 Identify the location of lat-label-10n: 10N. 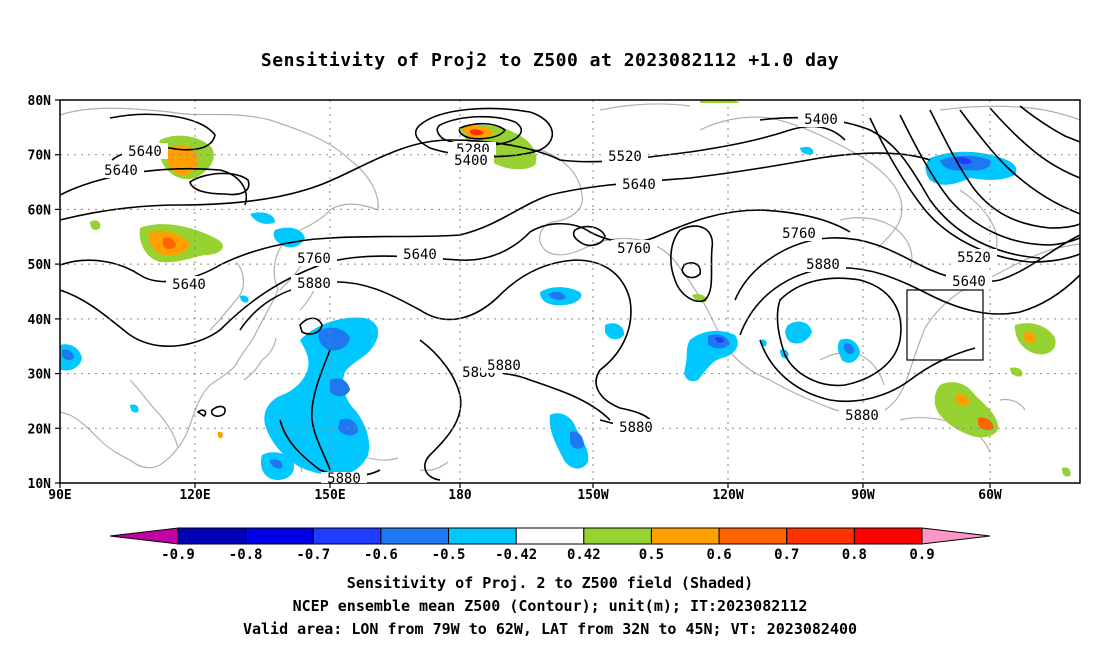
(40, 484).